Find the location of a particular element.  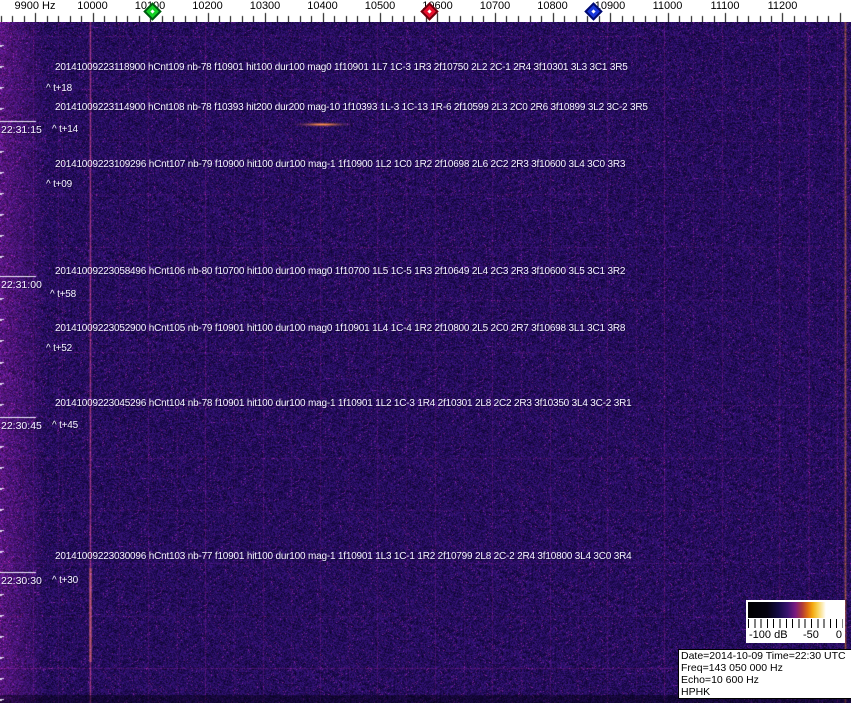

frequency-tick-label: 10900 is located at coordinates (610, 6).